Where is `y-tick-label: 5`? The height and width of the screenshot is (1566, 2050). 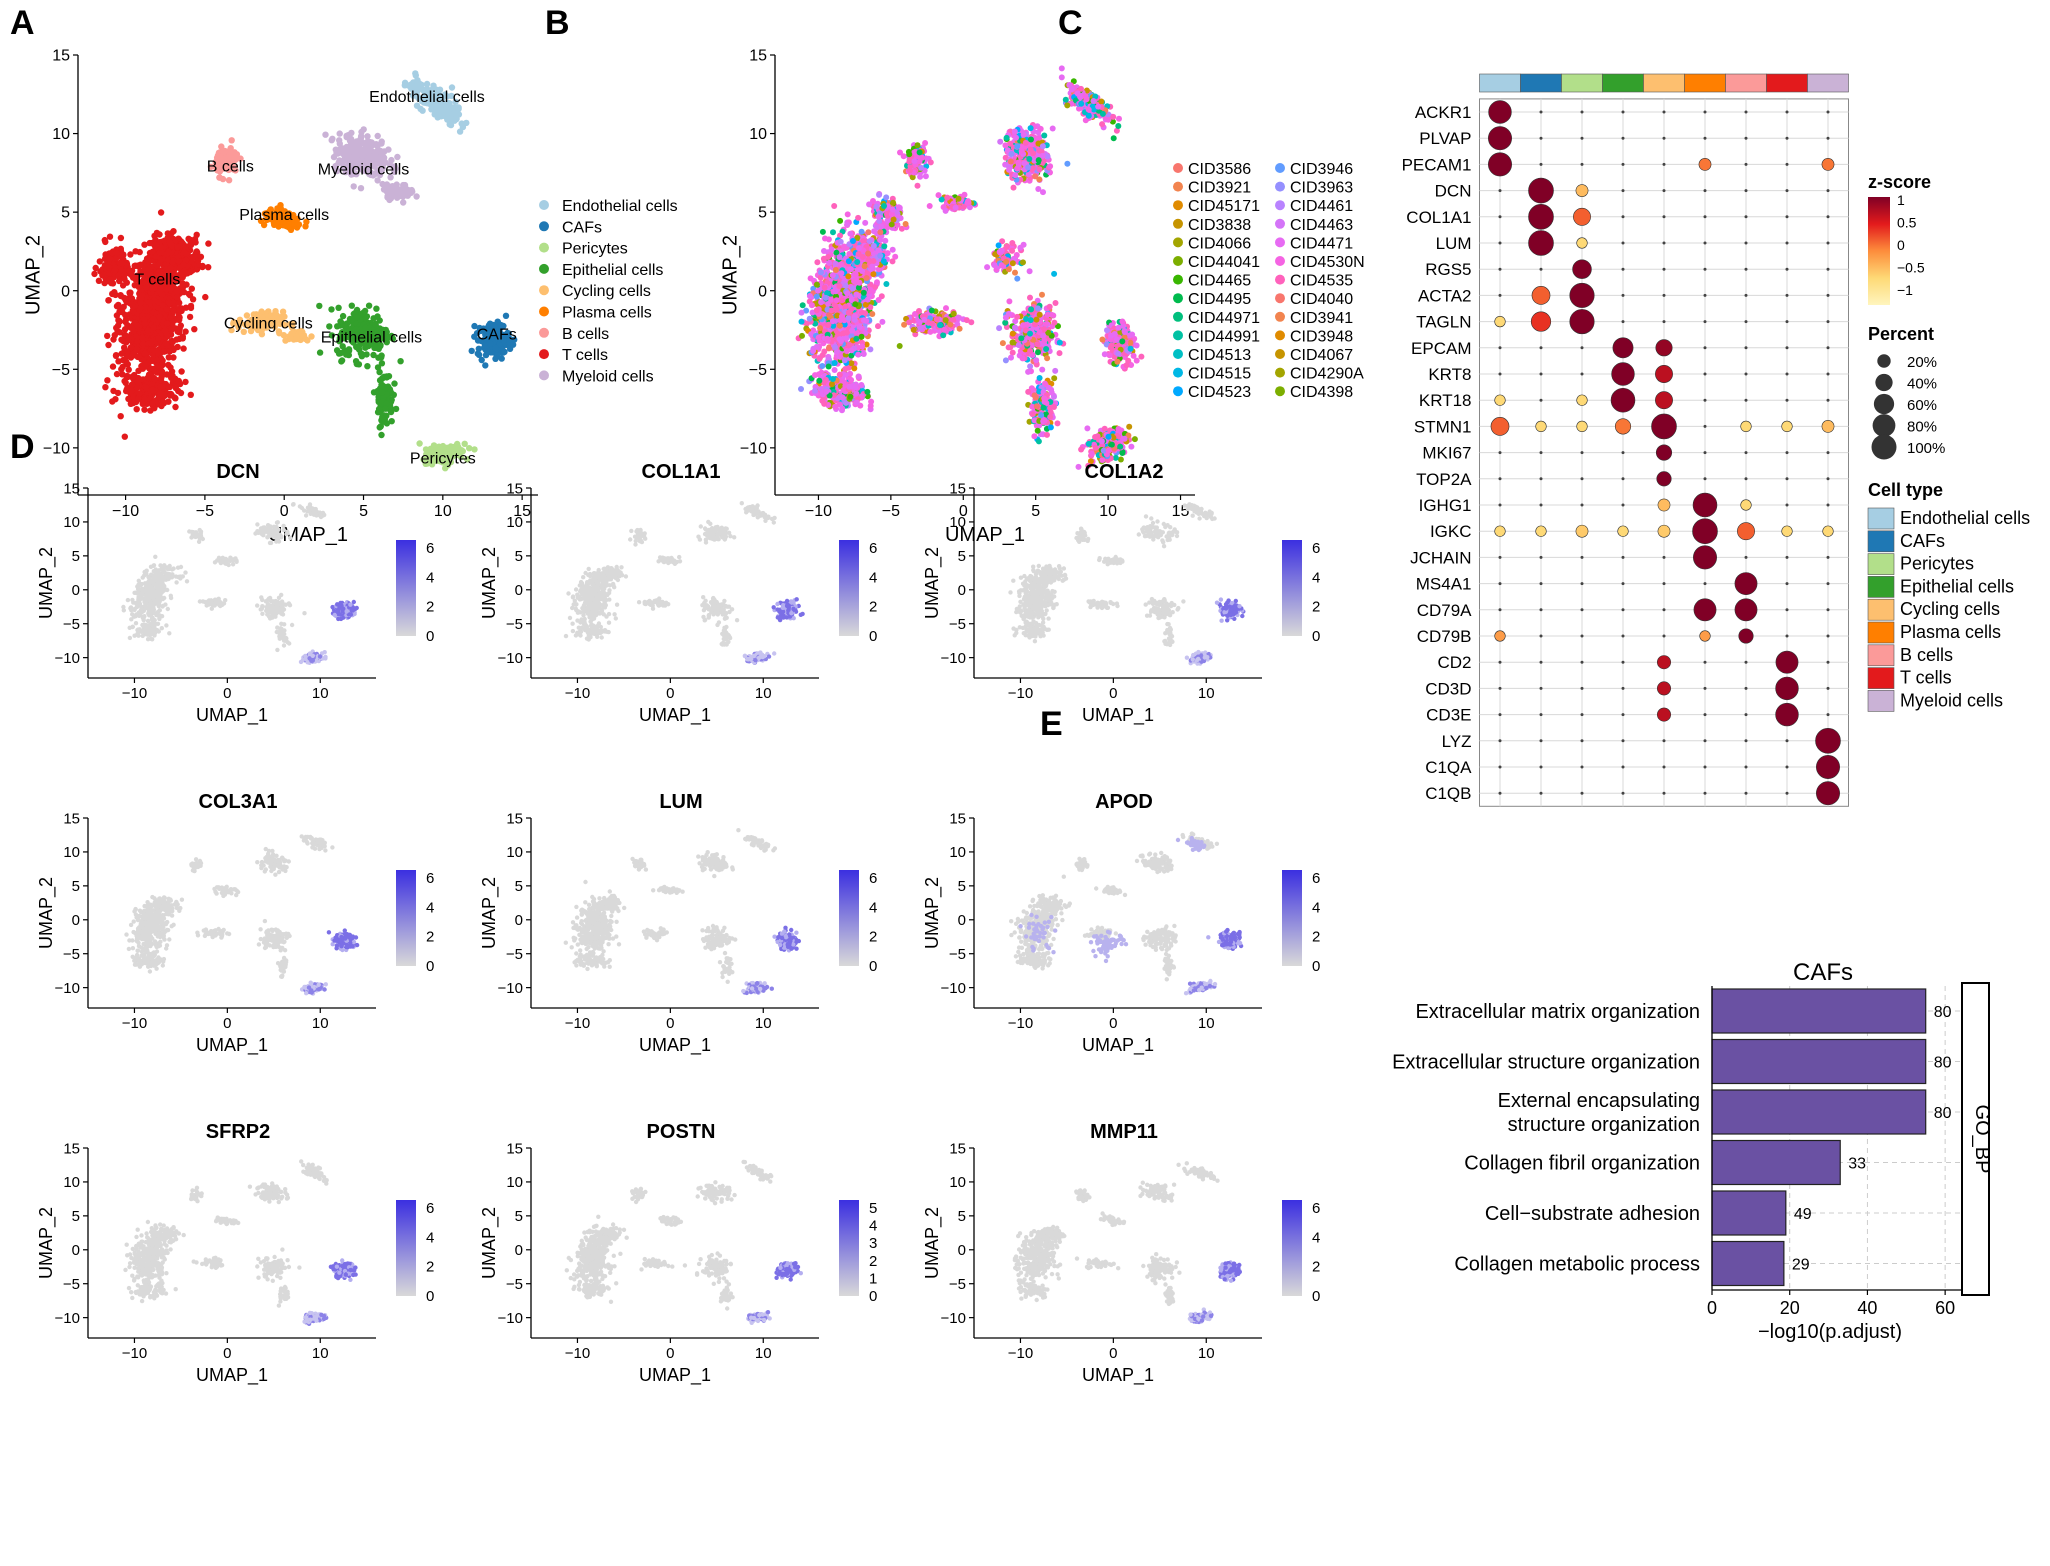
y-tick-label: 5 is located at coordinates (65, 213).